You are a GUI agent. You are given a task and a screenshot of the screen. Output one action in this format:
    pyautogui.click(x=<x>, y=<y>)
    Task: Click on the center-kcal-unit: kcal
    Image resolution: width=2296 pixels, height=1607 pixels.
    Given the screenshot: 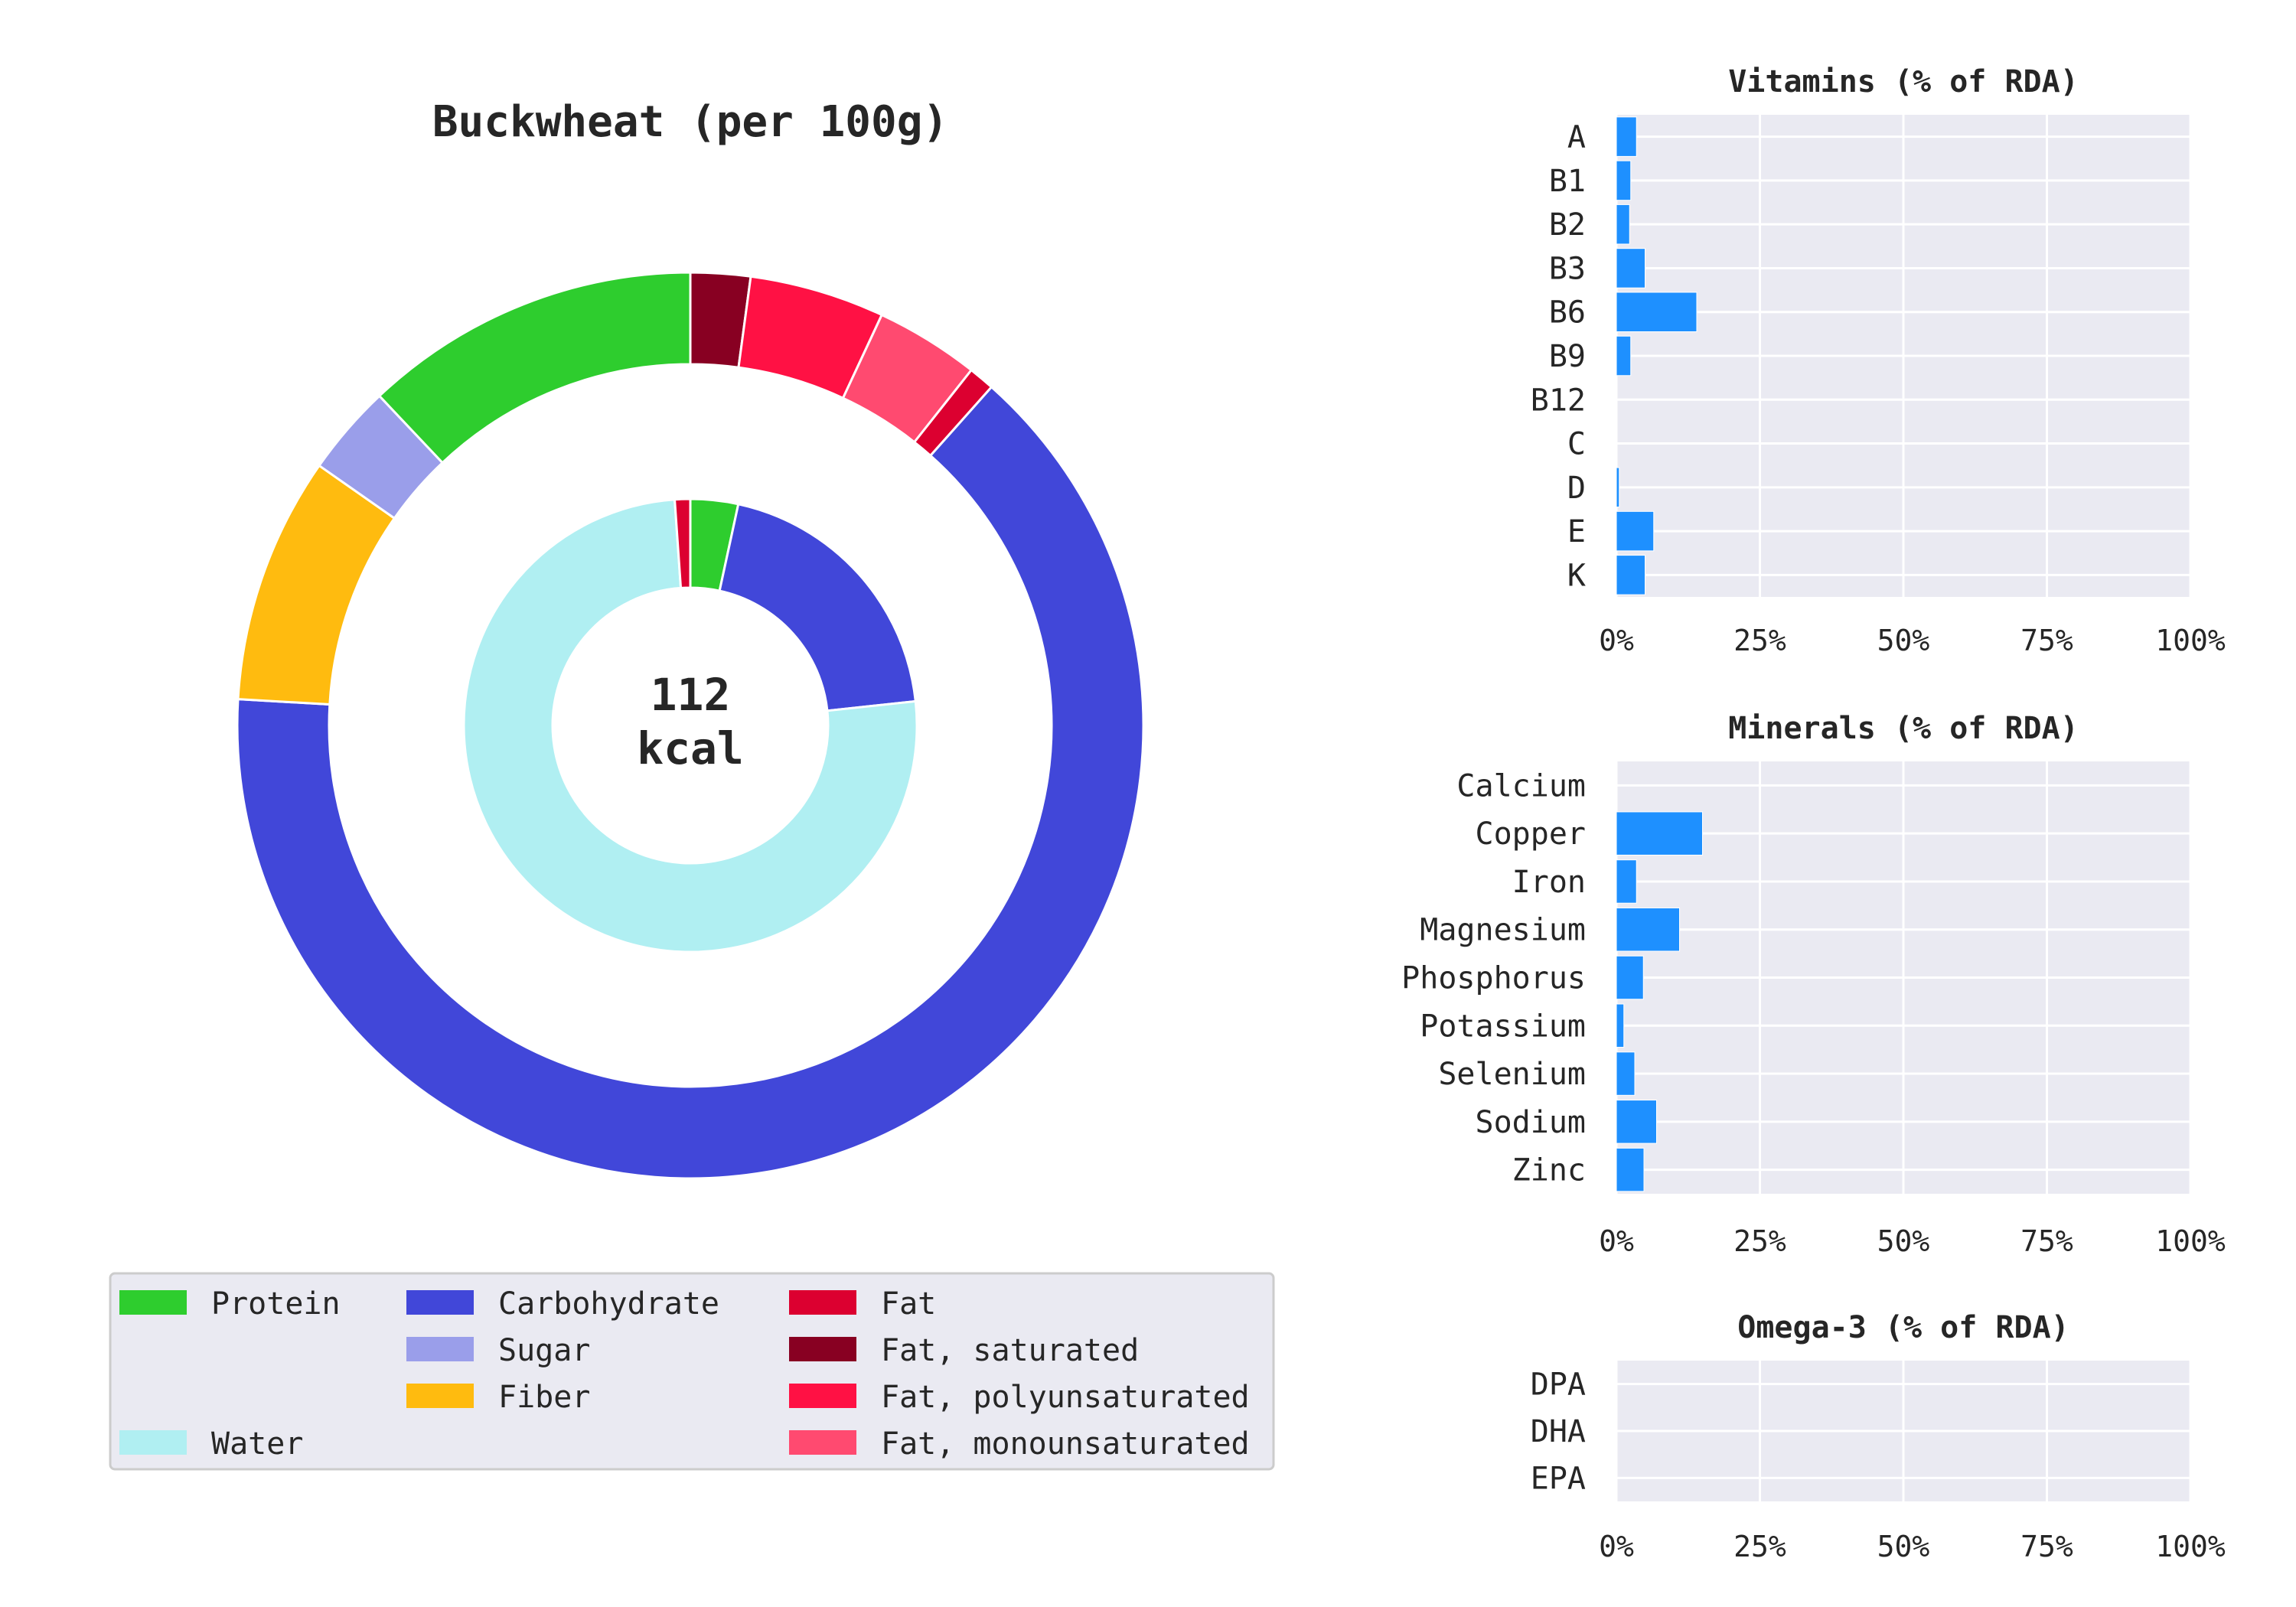 What is the action you would take?
    pyautogui.click(x=690, y=748)
    